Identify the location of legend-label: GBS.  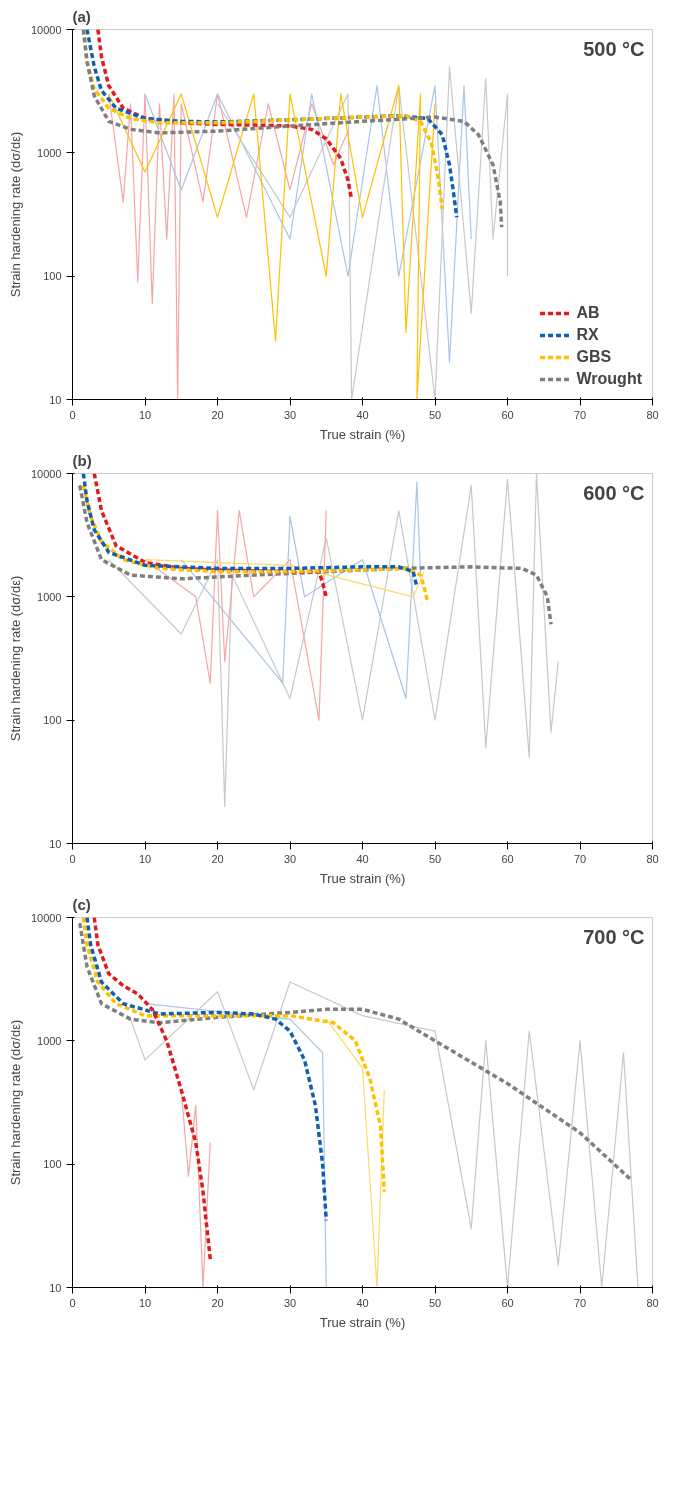
(594, 357).